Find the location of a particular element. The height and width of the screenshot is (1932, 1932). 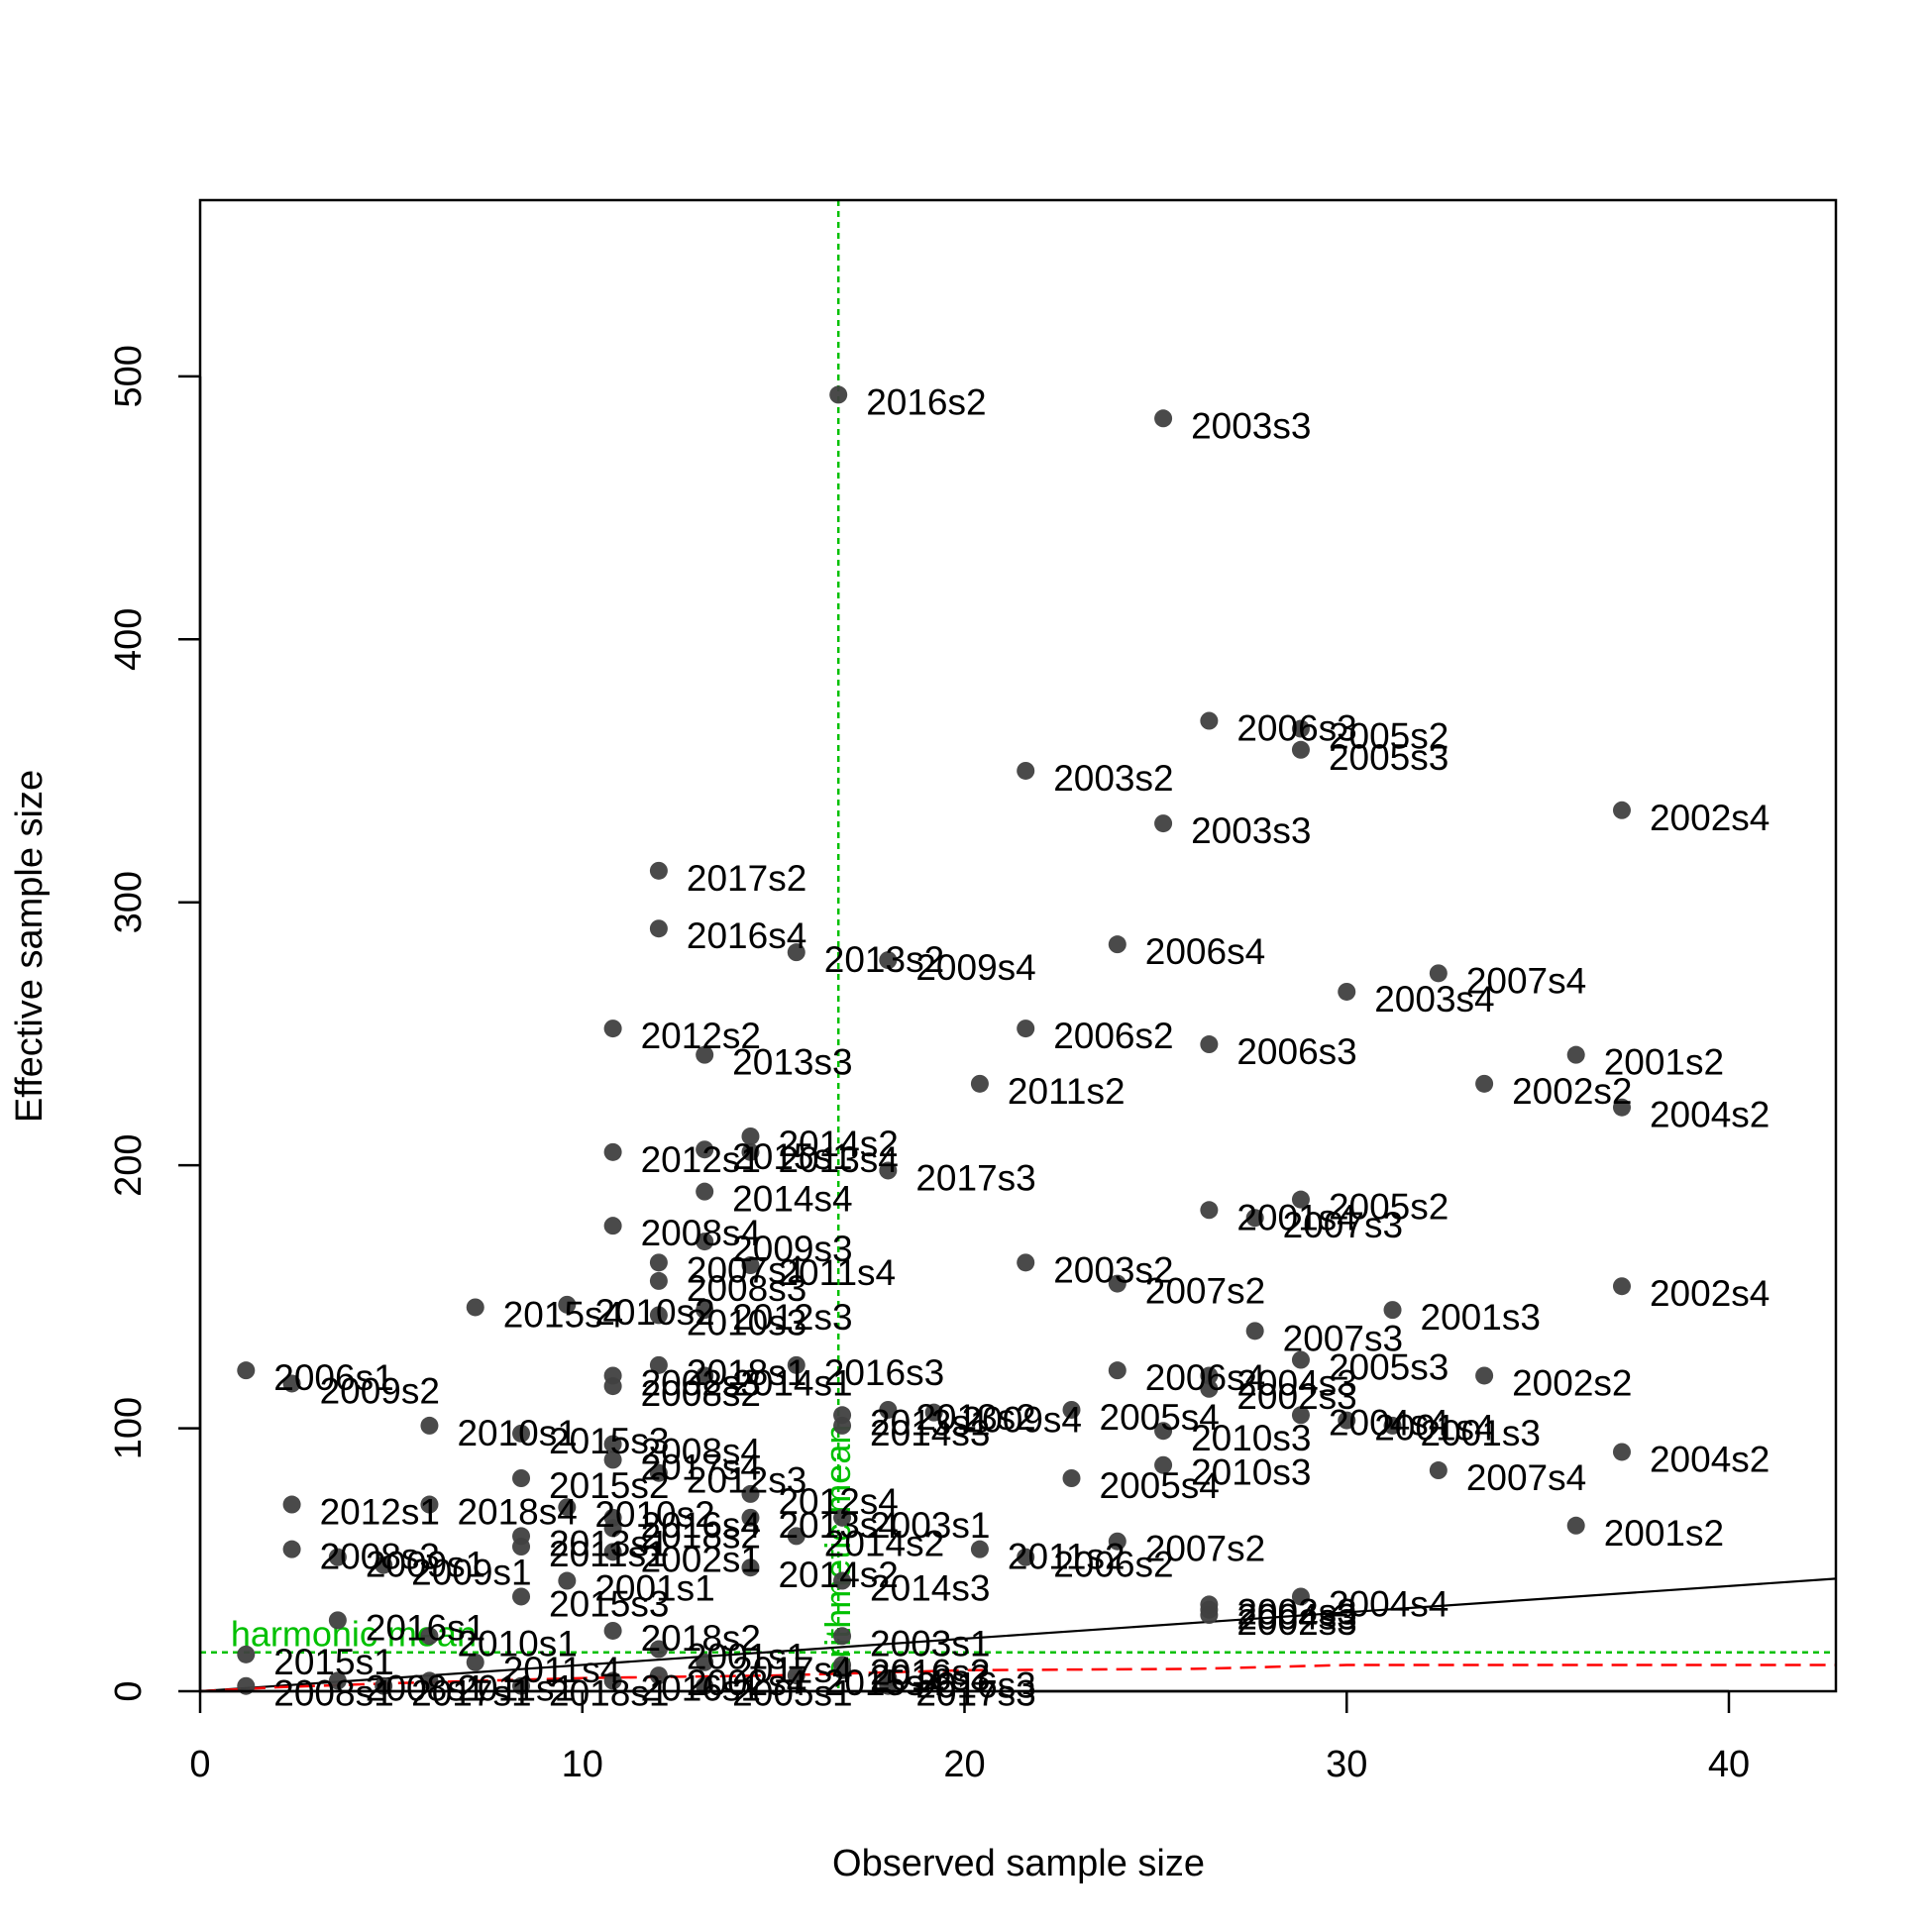

one-to-one-line is located at coordinates (1018, 1635).